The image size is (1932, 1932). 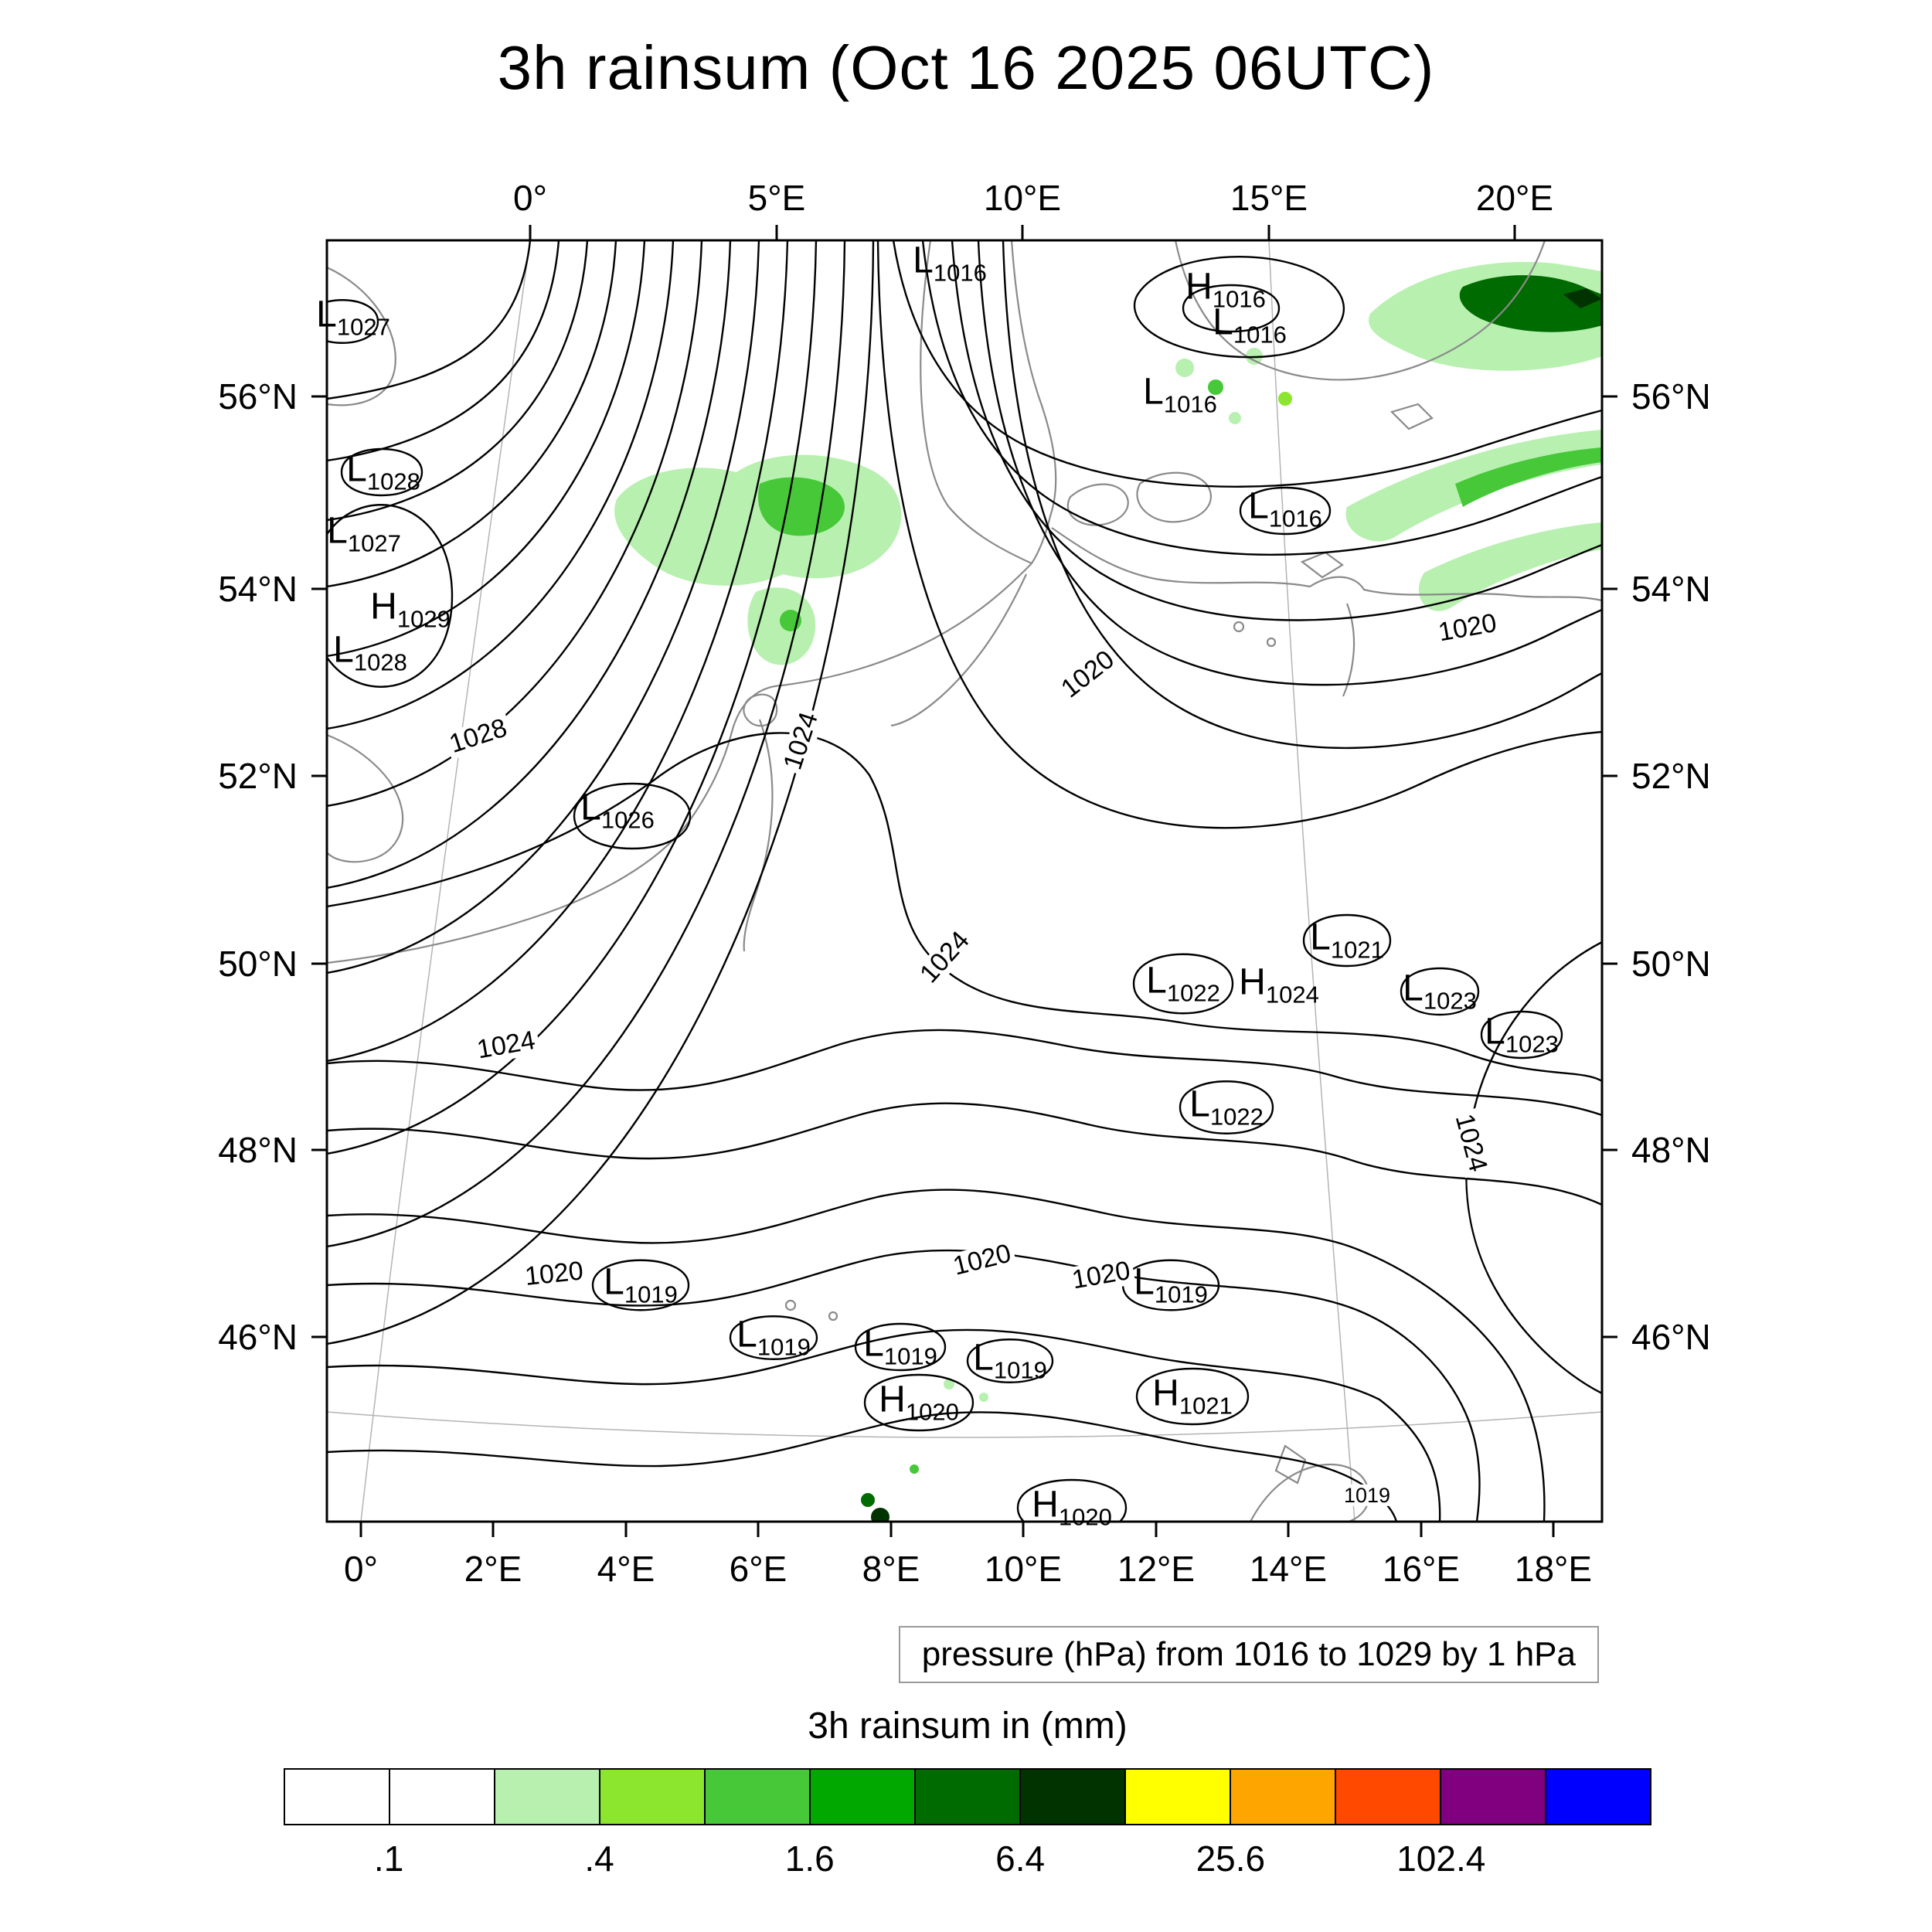 What do you see at coordinates (1292, 995) in the screenshot?
I see `pressure-value: 1024` at bounding box center [1292, 995].